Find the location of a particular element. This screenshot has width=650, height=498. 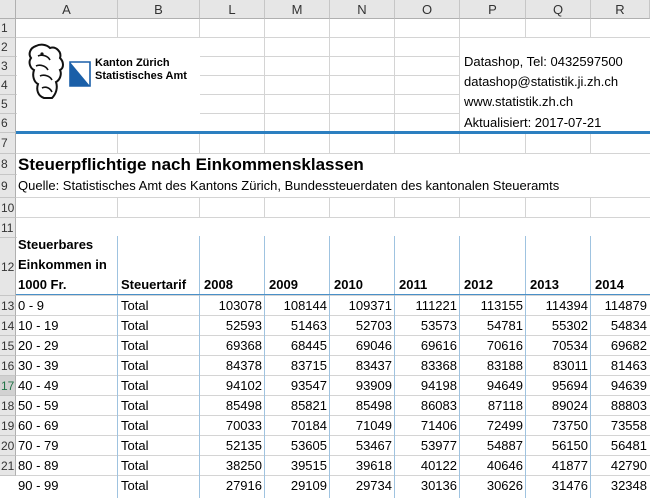

value-cell: 41877 is located at coordinates (569, 465).